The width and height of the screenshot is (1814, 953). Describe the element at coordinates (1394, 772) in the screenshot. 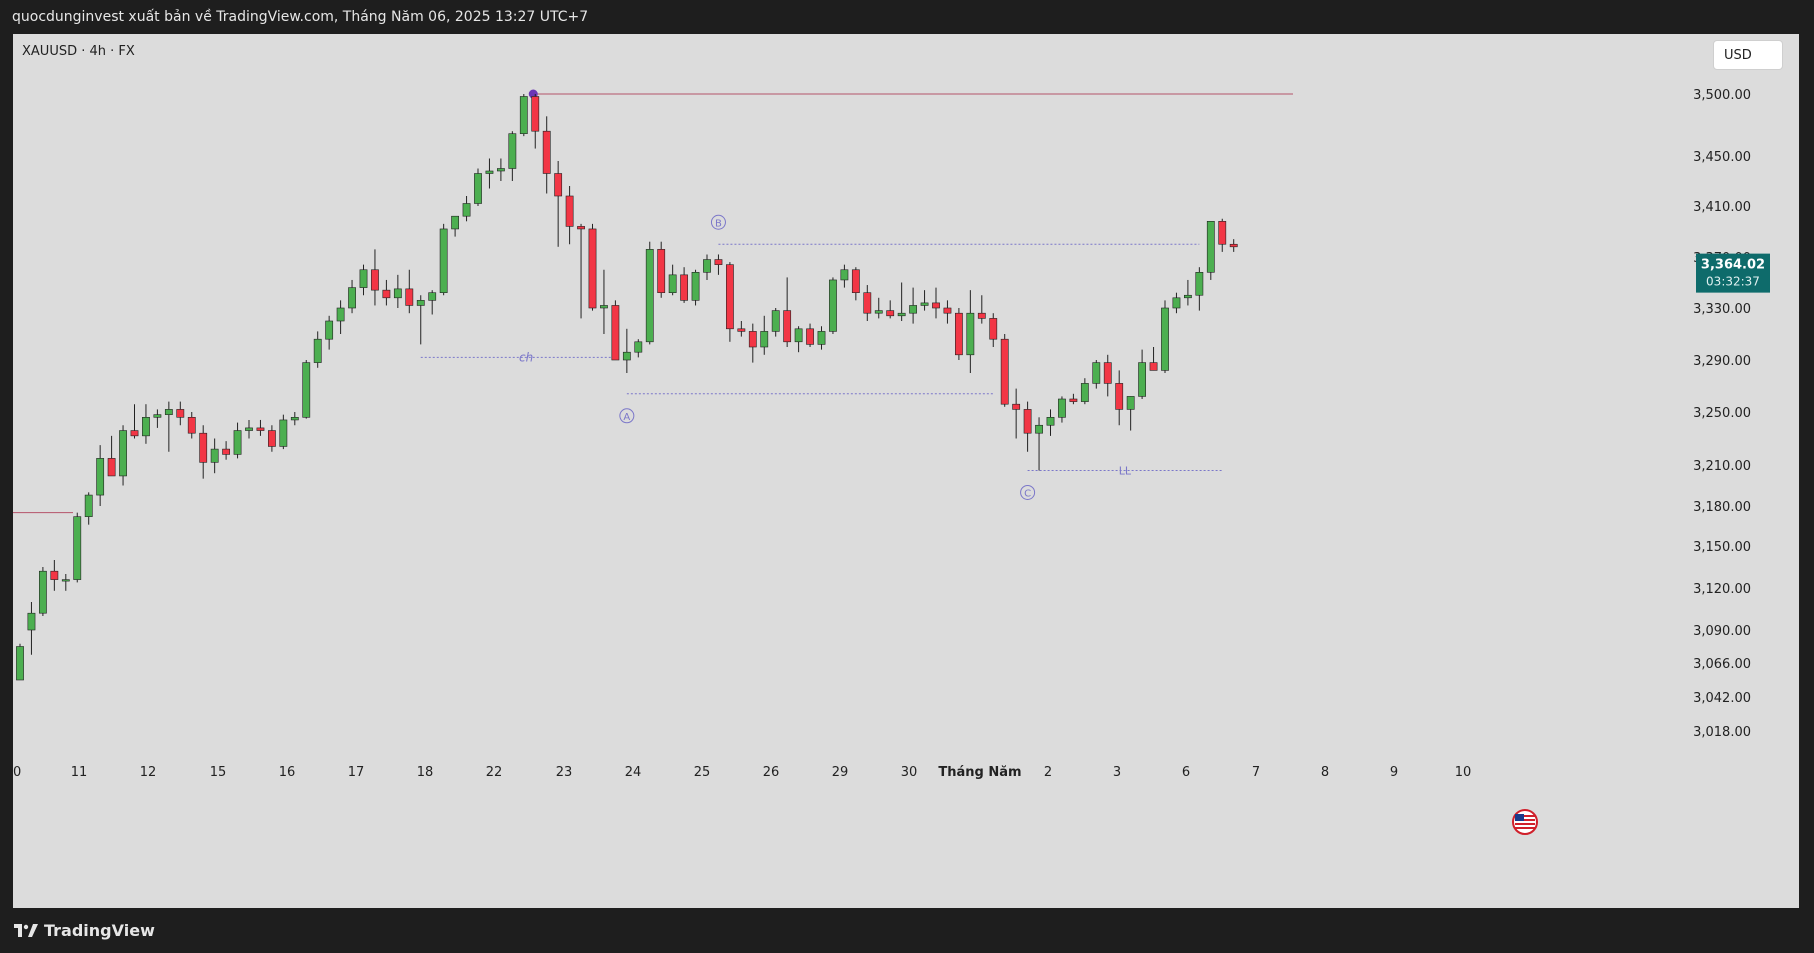

I see `time-tick-label: 9` at that location.